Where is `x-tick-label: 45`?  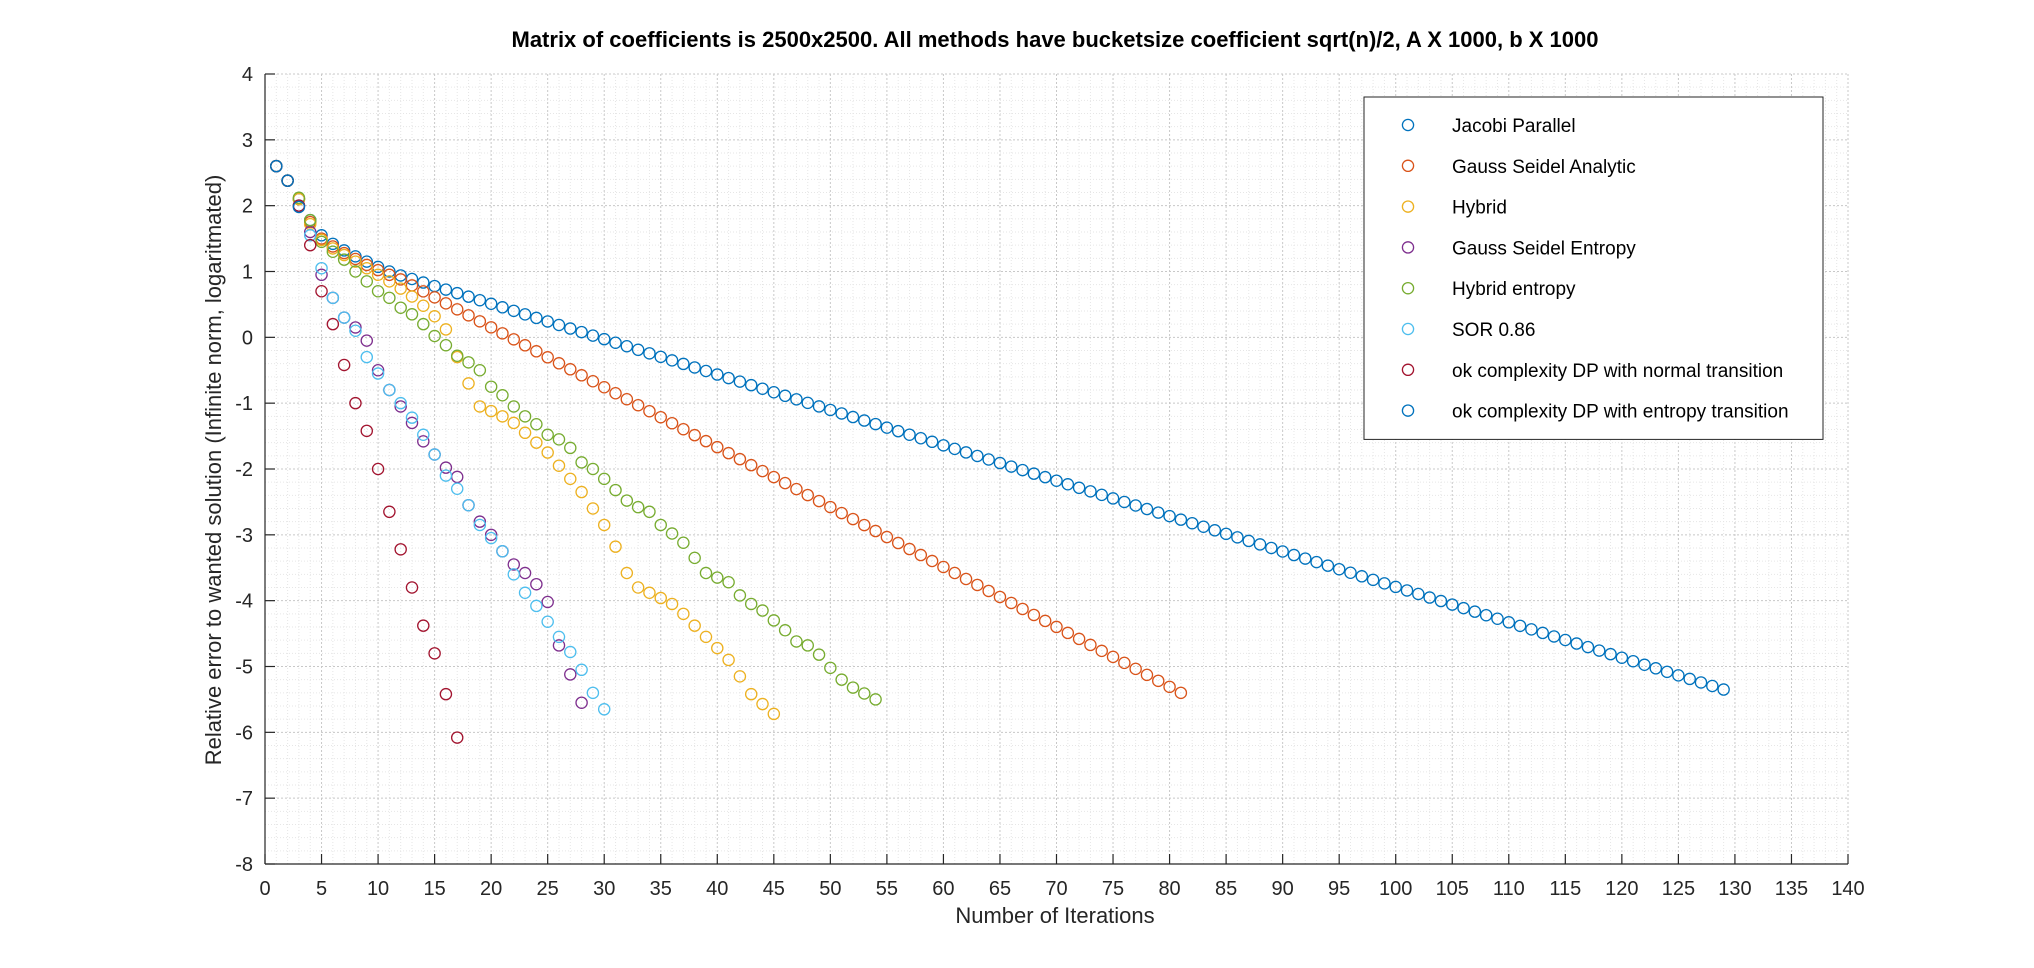
x-tick-label: 45 is located at coordinates (774, 889).